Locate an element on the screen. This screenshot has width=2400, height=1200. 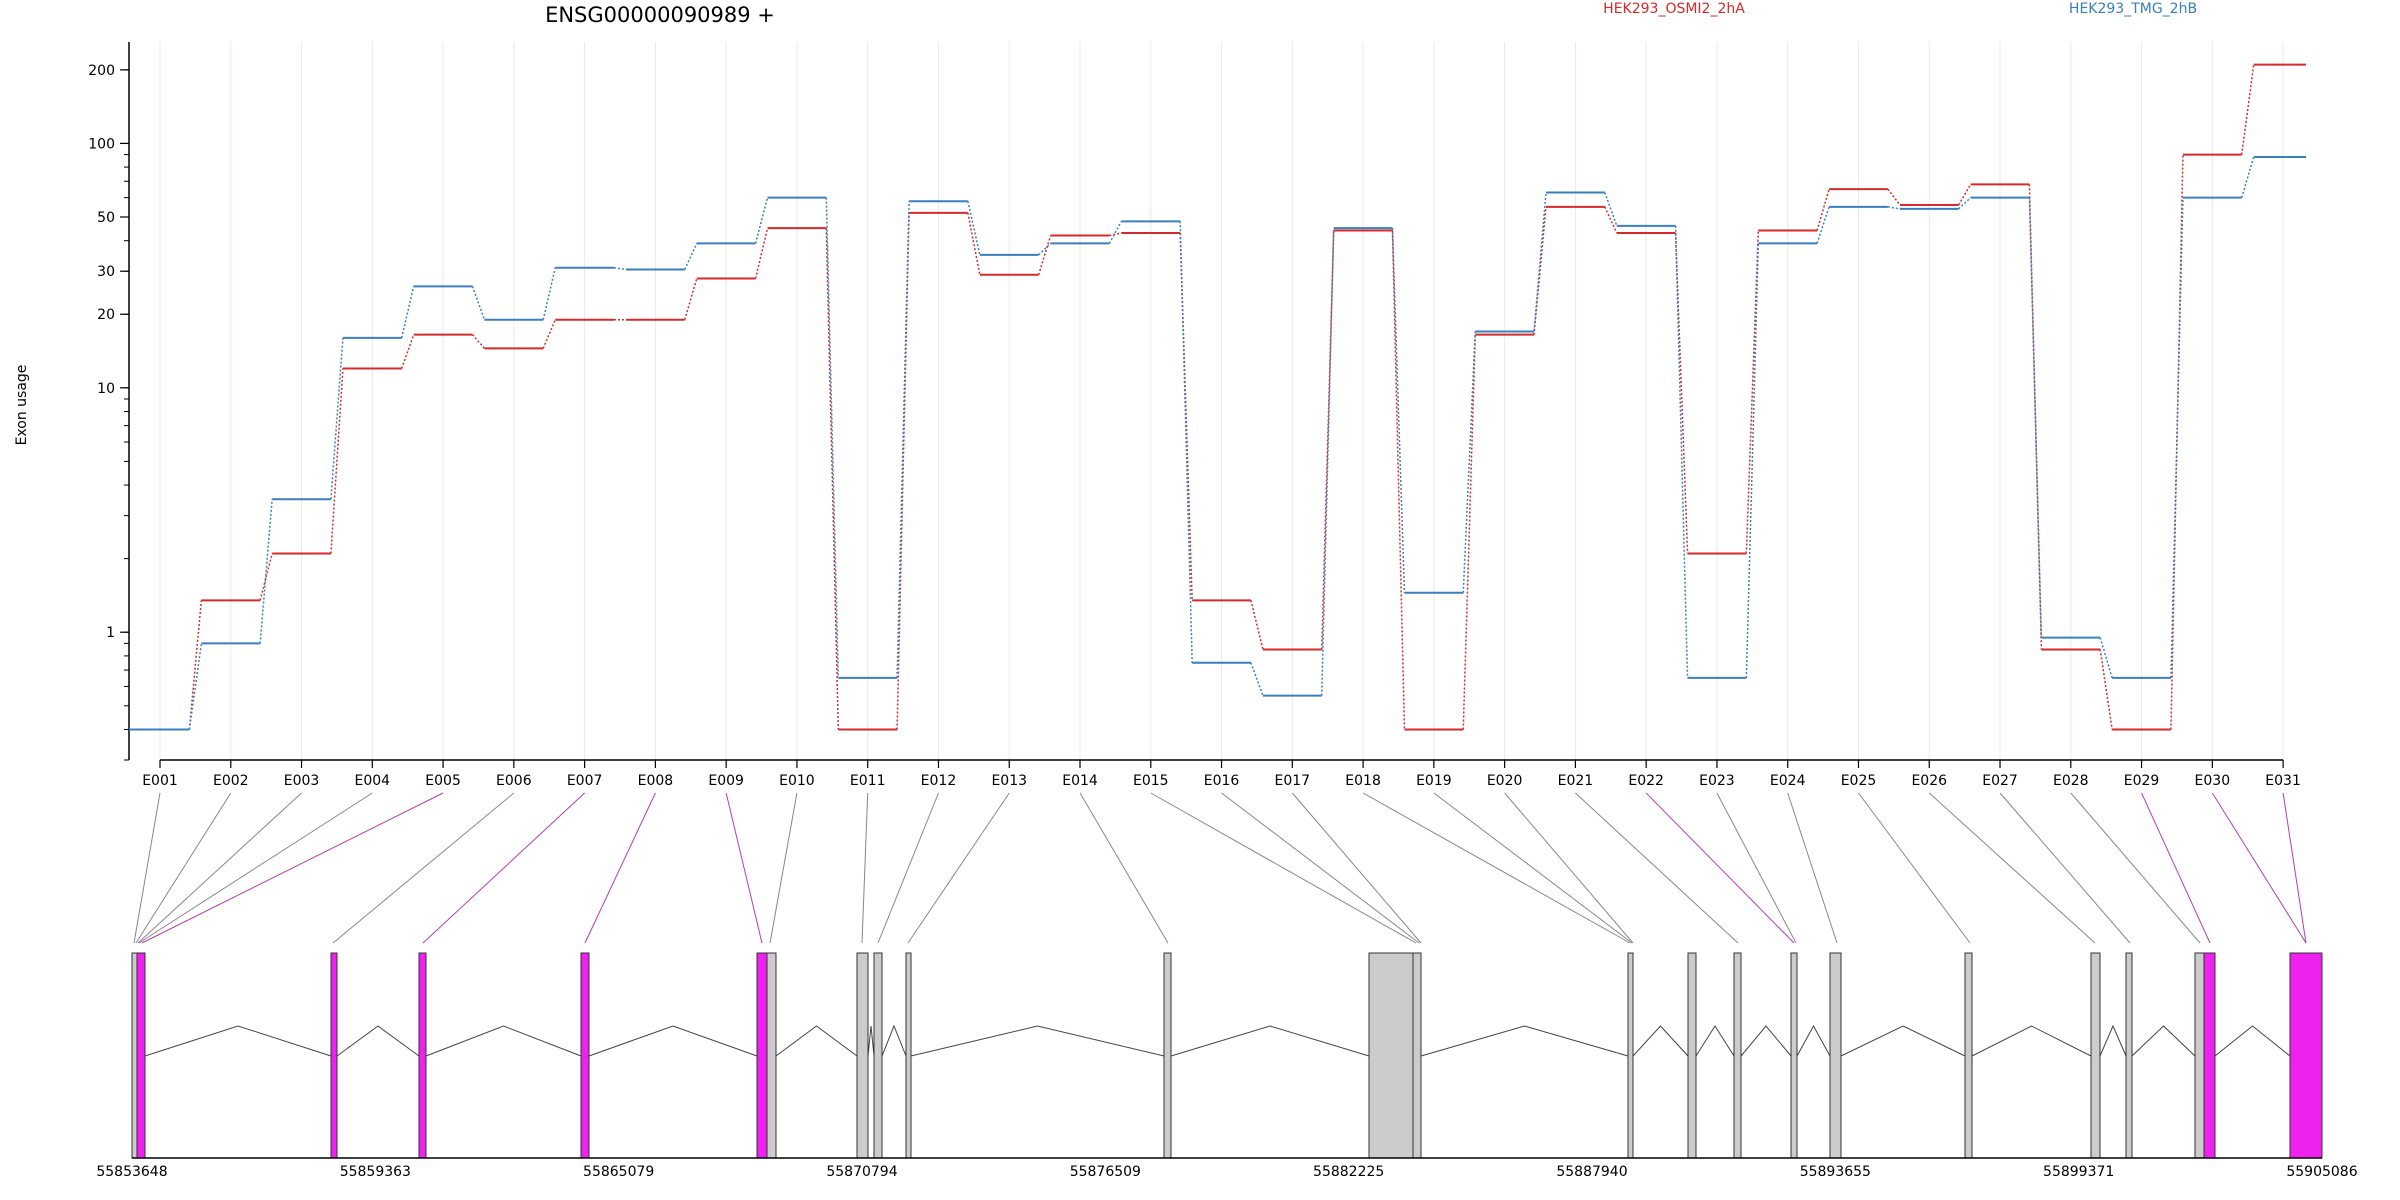
legend-label-series-1: HEK293_OSMI2_2hA is located at coordinates (1674, 9).